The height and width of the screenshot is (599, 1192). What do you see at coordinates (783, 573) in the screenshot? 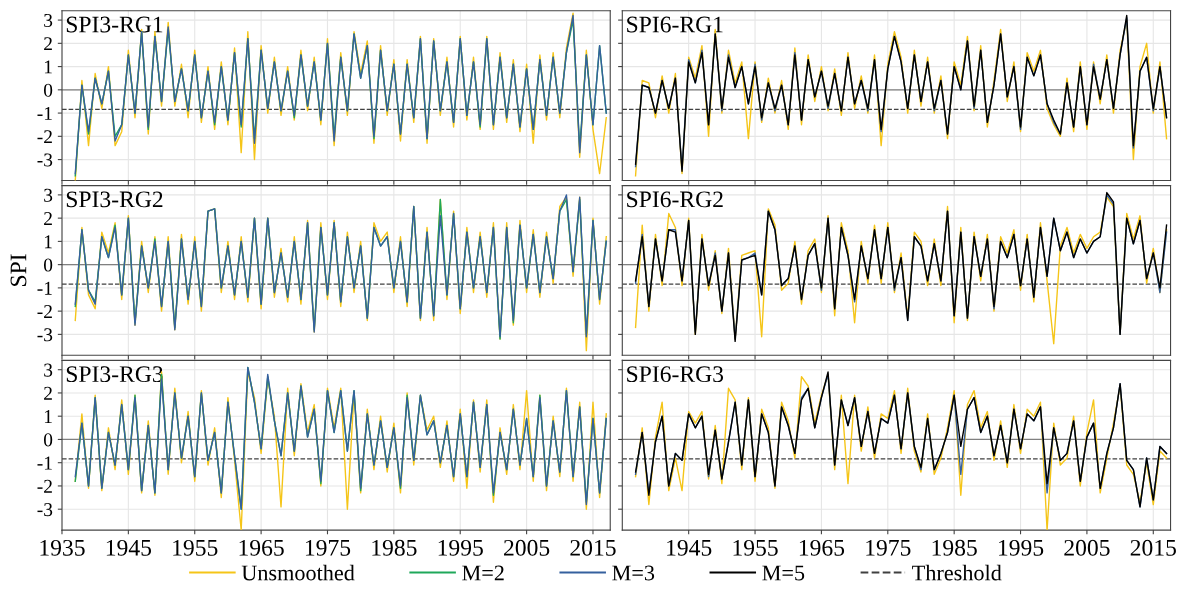
I see `legend-label: M=5` at bounding box center [783, 573].